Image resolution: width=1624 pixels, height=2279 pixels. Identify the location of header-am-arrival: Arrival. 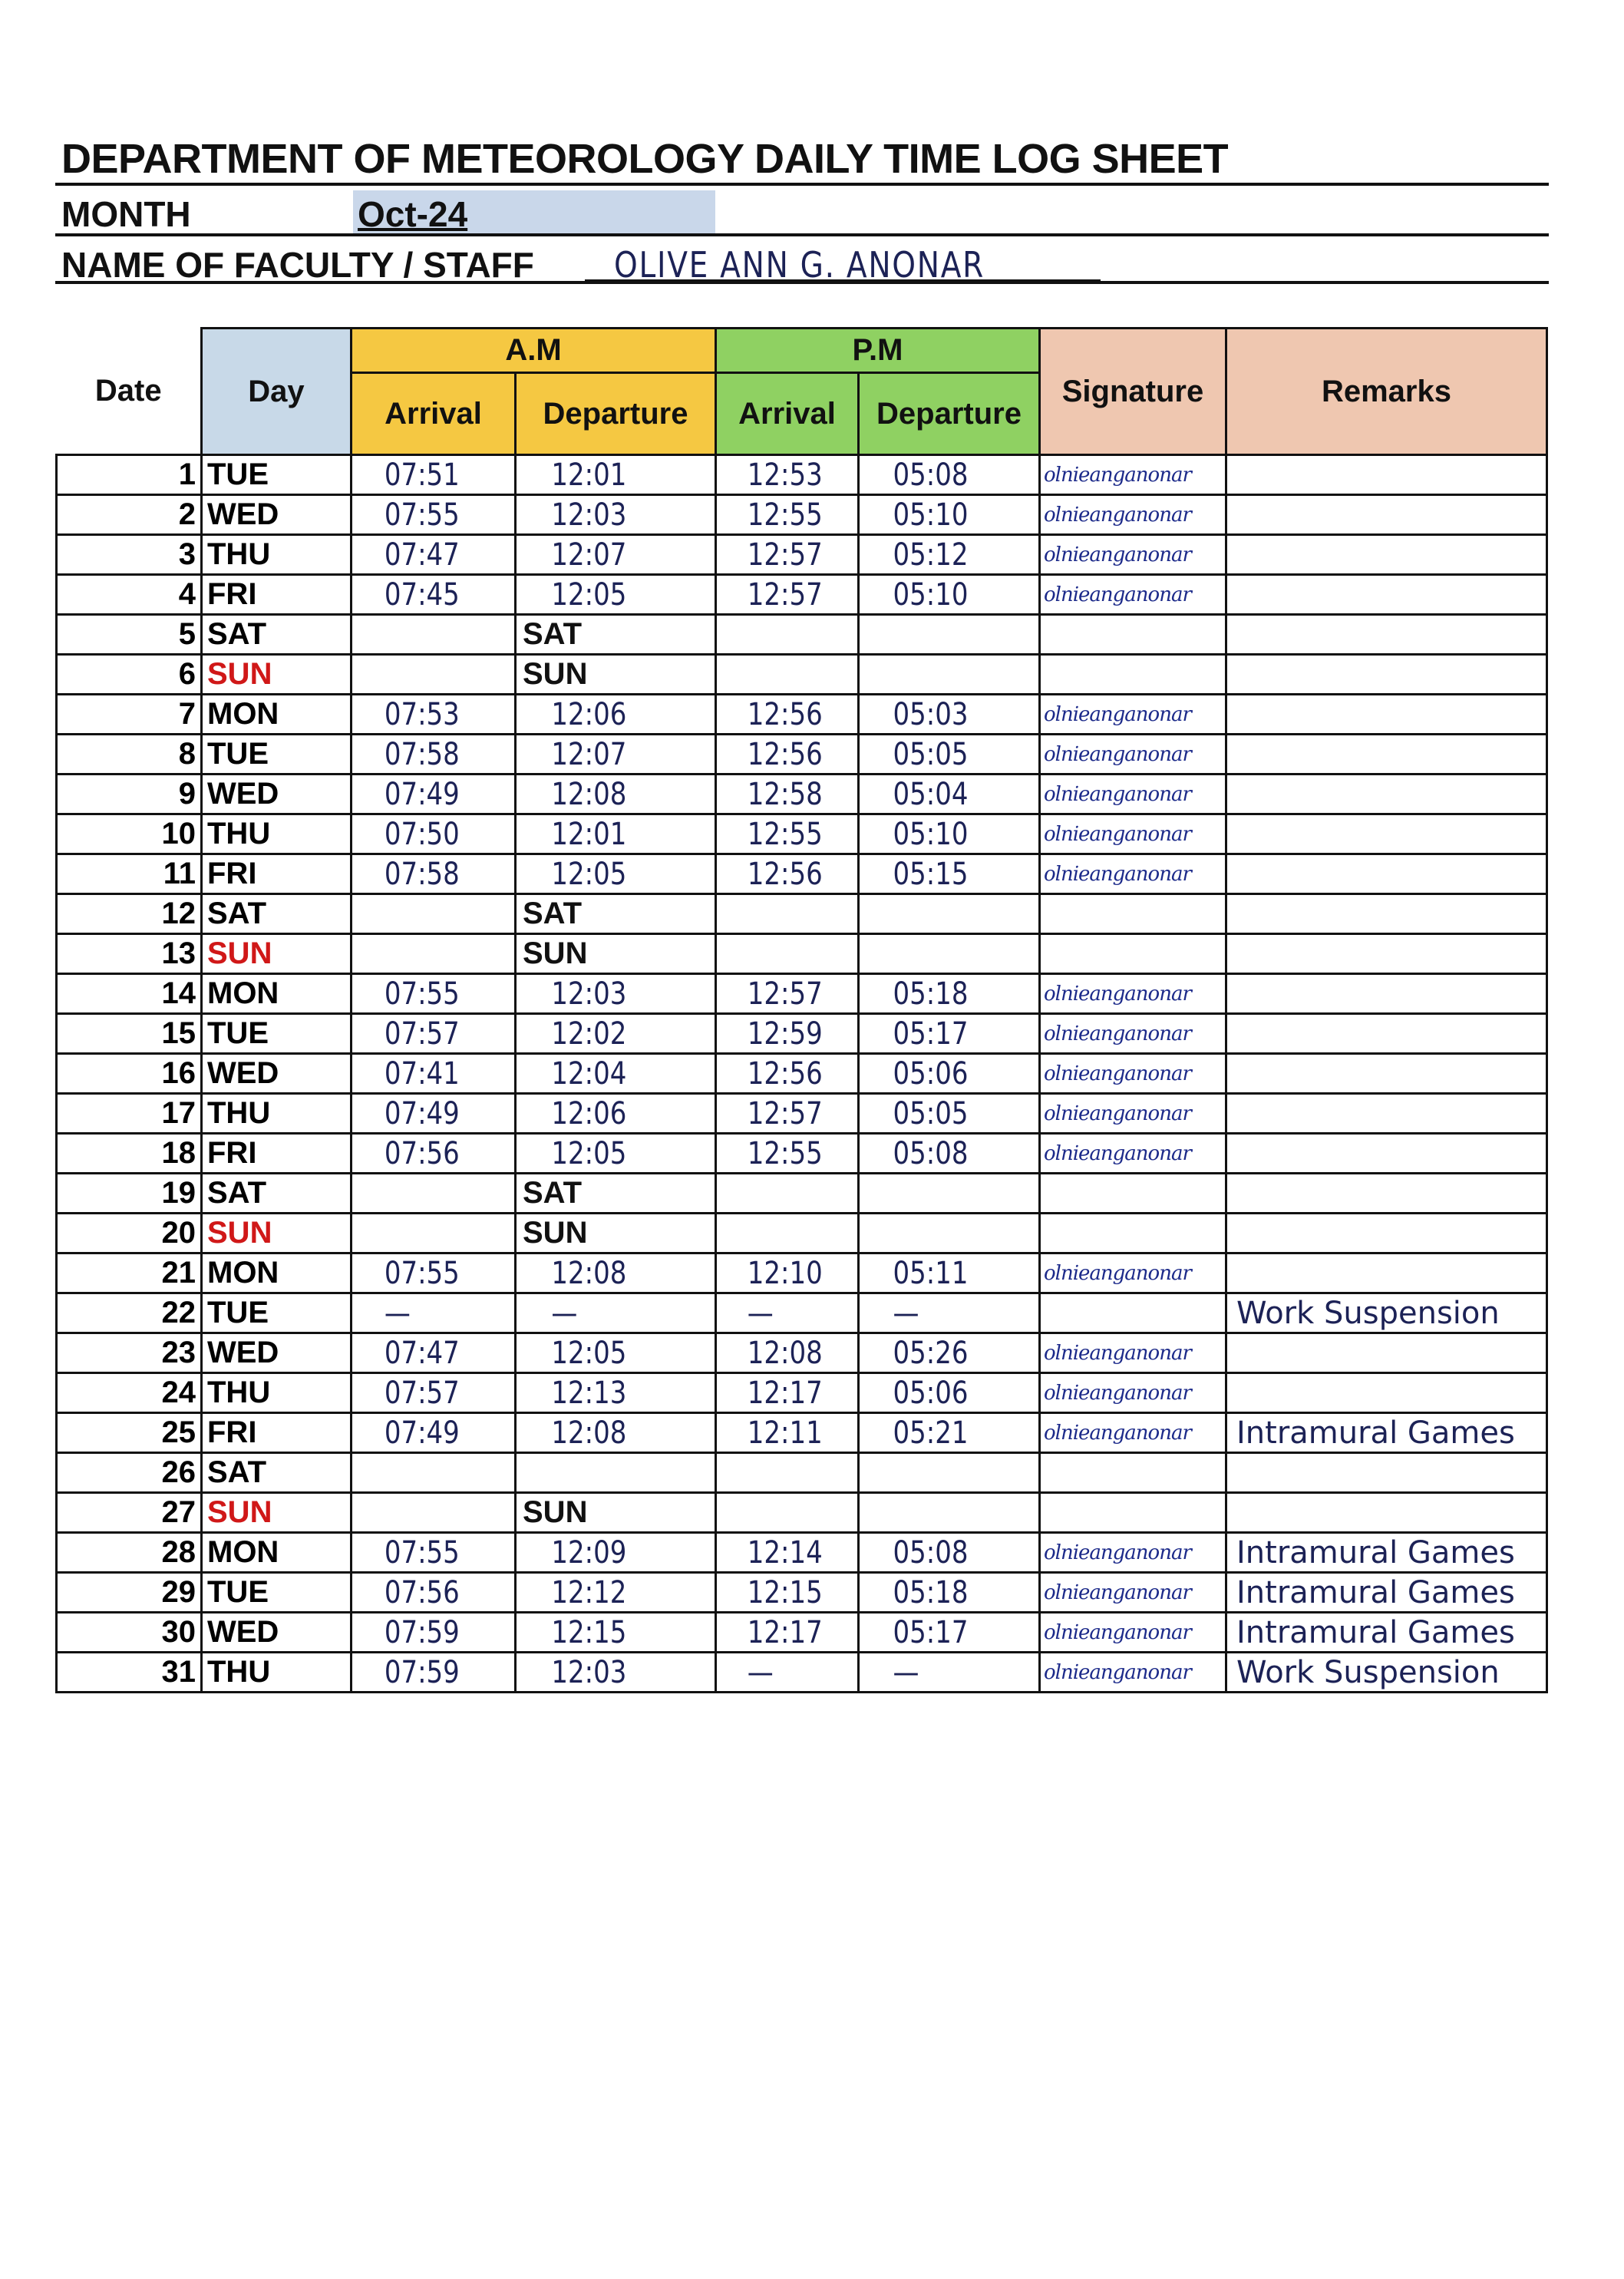
(433, 414).